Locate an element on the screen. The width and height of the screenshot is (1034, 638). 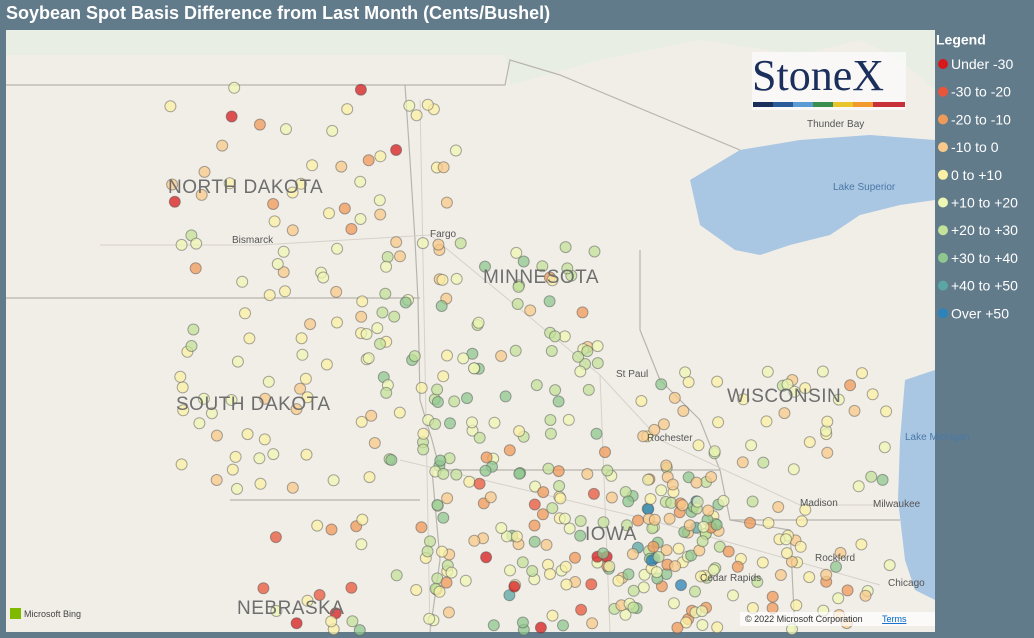
legend-label: -20 to -10 is located at coordinates (981, 119).